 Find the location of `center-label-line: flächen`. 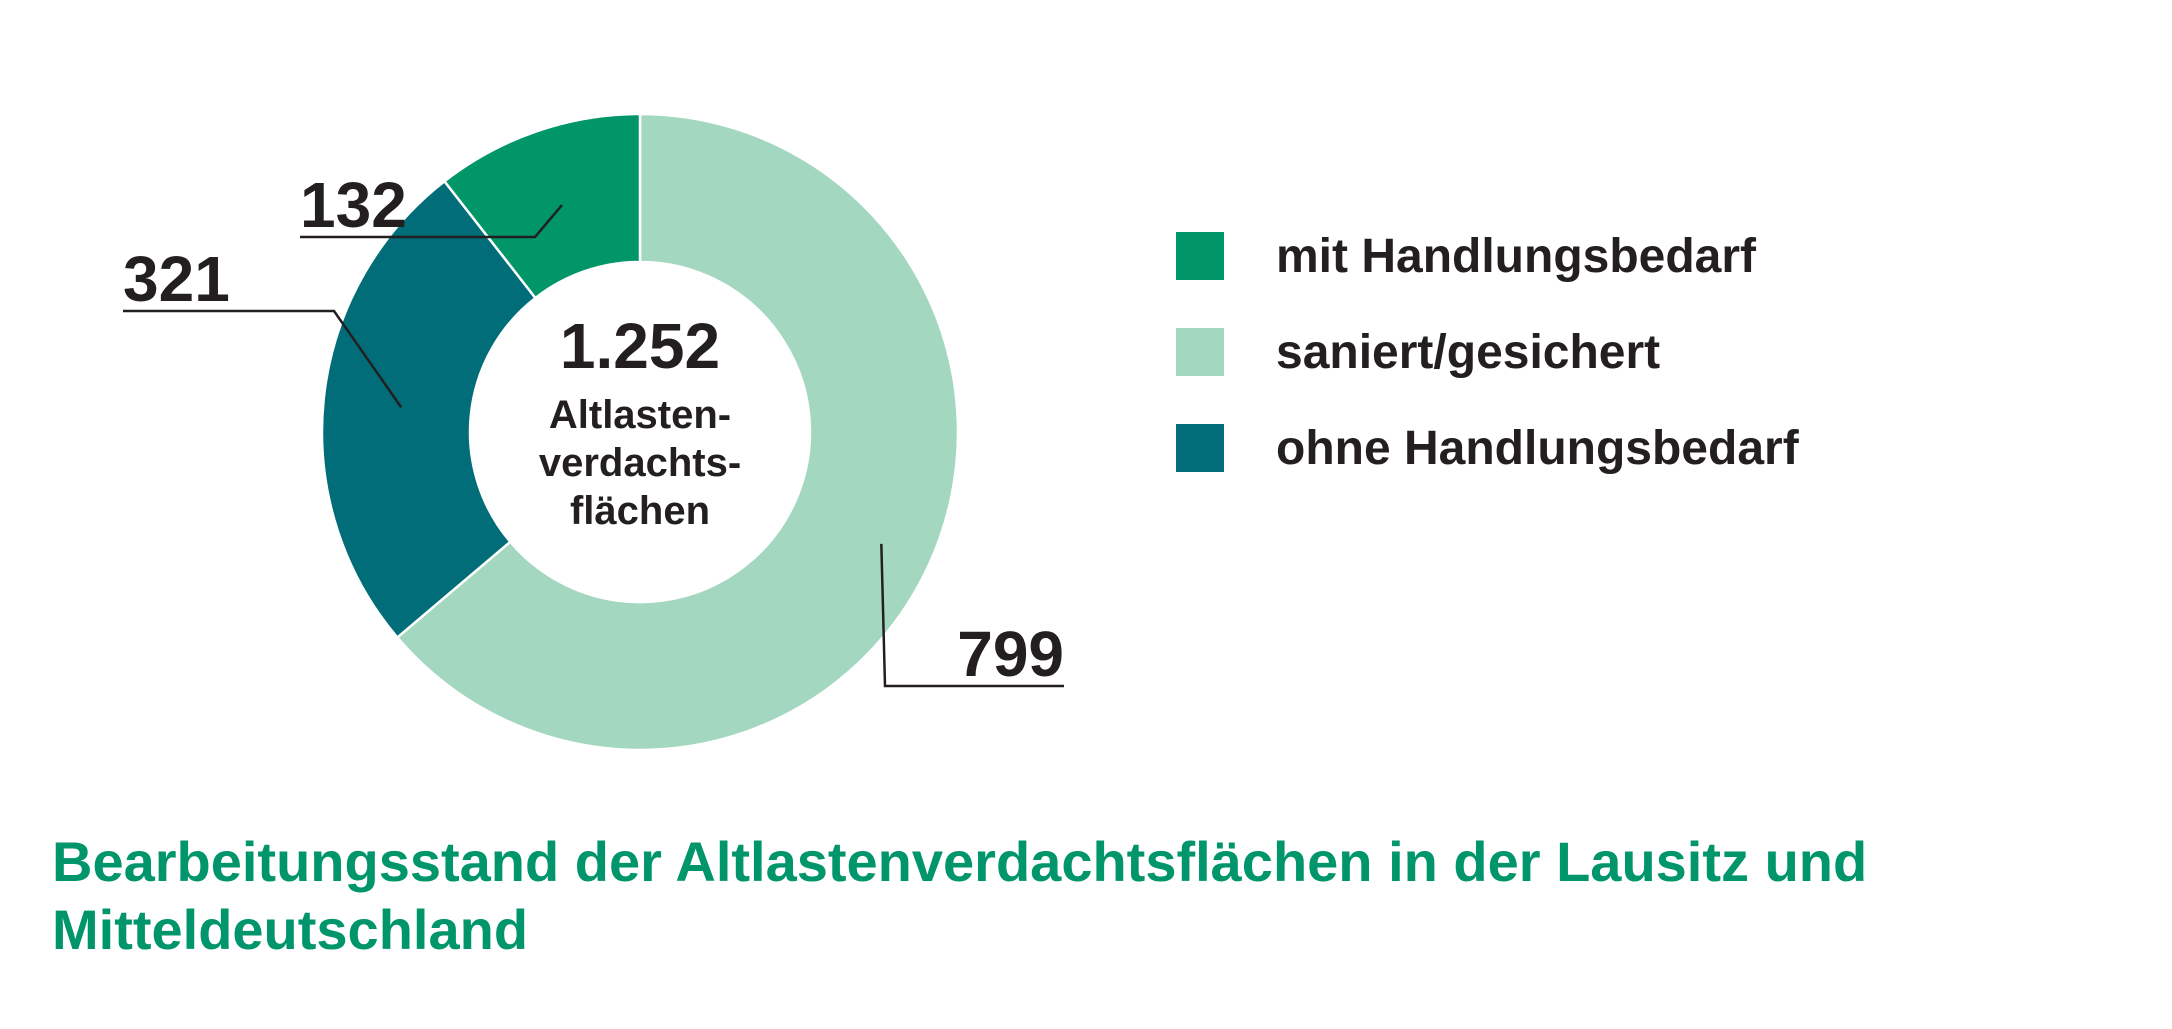

center-label-line: flächen is located at coordinates (640, 511).